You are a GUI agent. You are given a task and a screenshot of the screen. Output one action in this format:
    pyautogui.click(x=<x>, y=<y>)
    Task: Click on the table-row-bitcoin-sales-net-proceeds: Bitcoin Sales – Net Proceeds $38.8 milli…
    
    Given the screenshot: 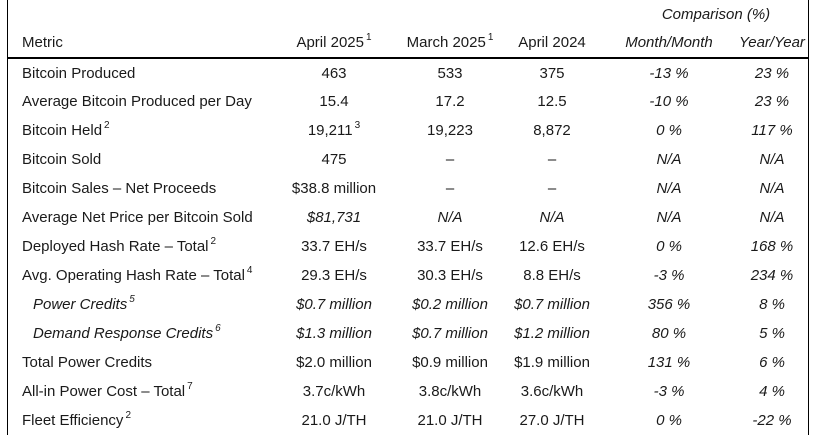 What is the action you would take?
    pyautogui.click(x=408, y=188)
    